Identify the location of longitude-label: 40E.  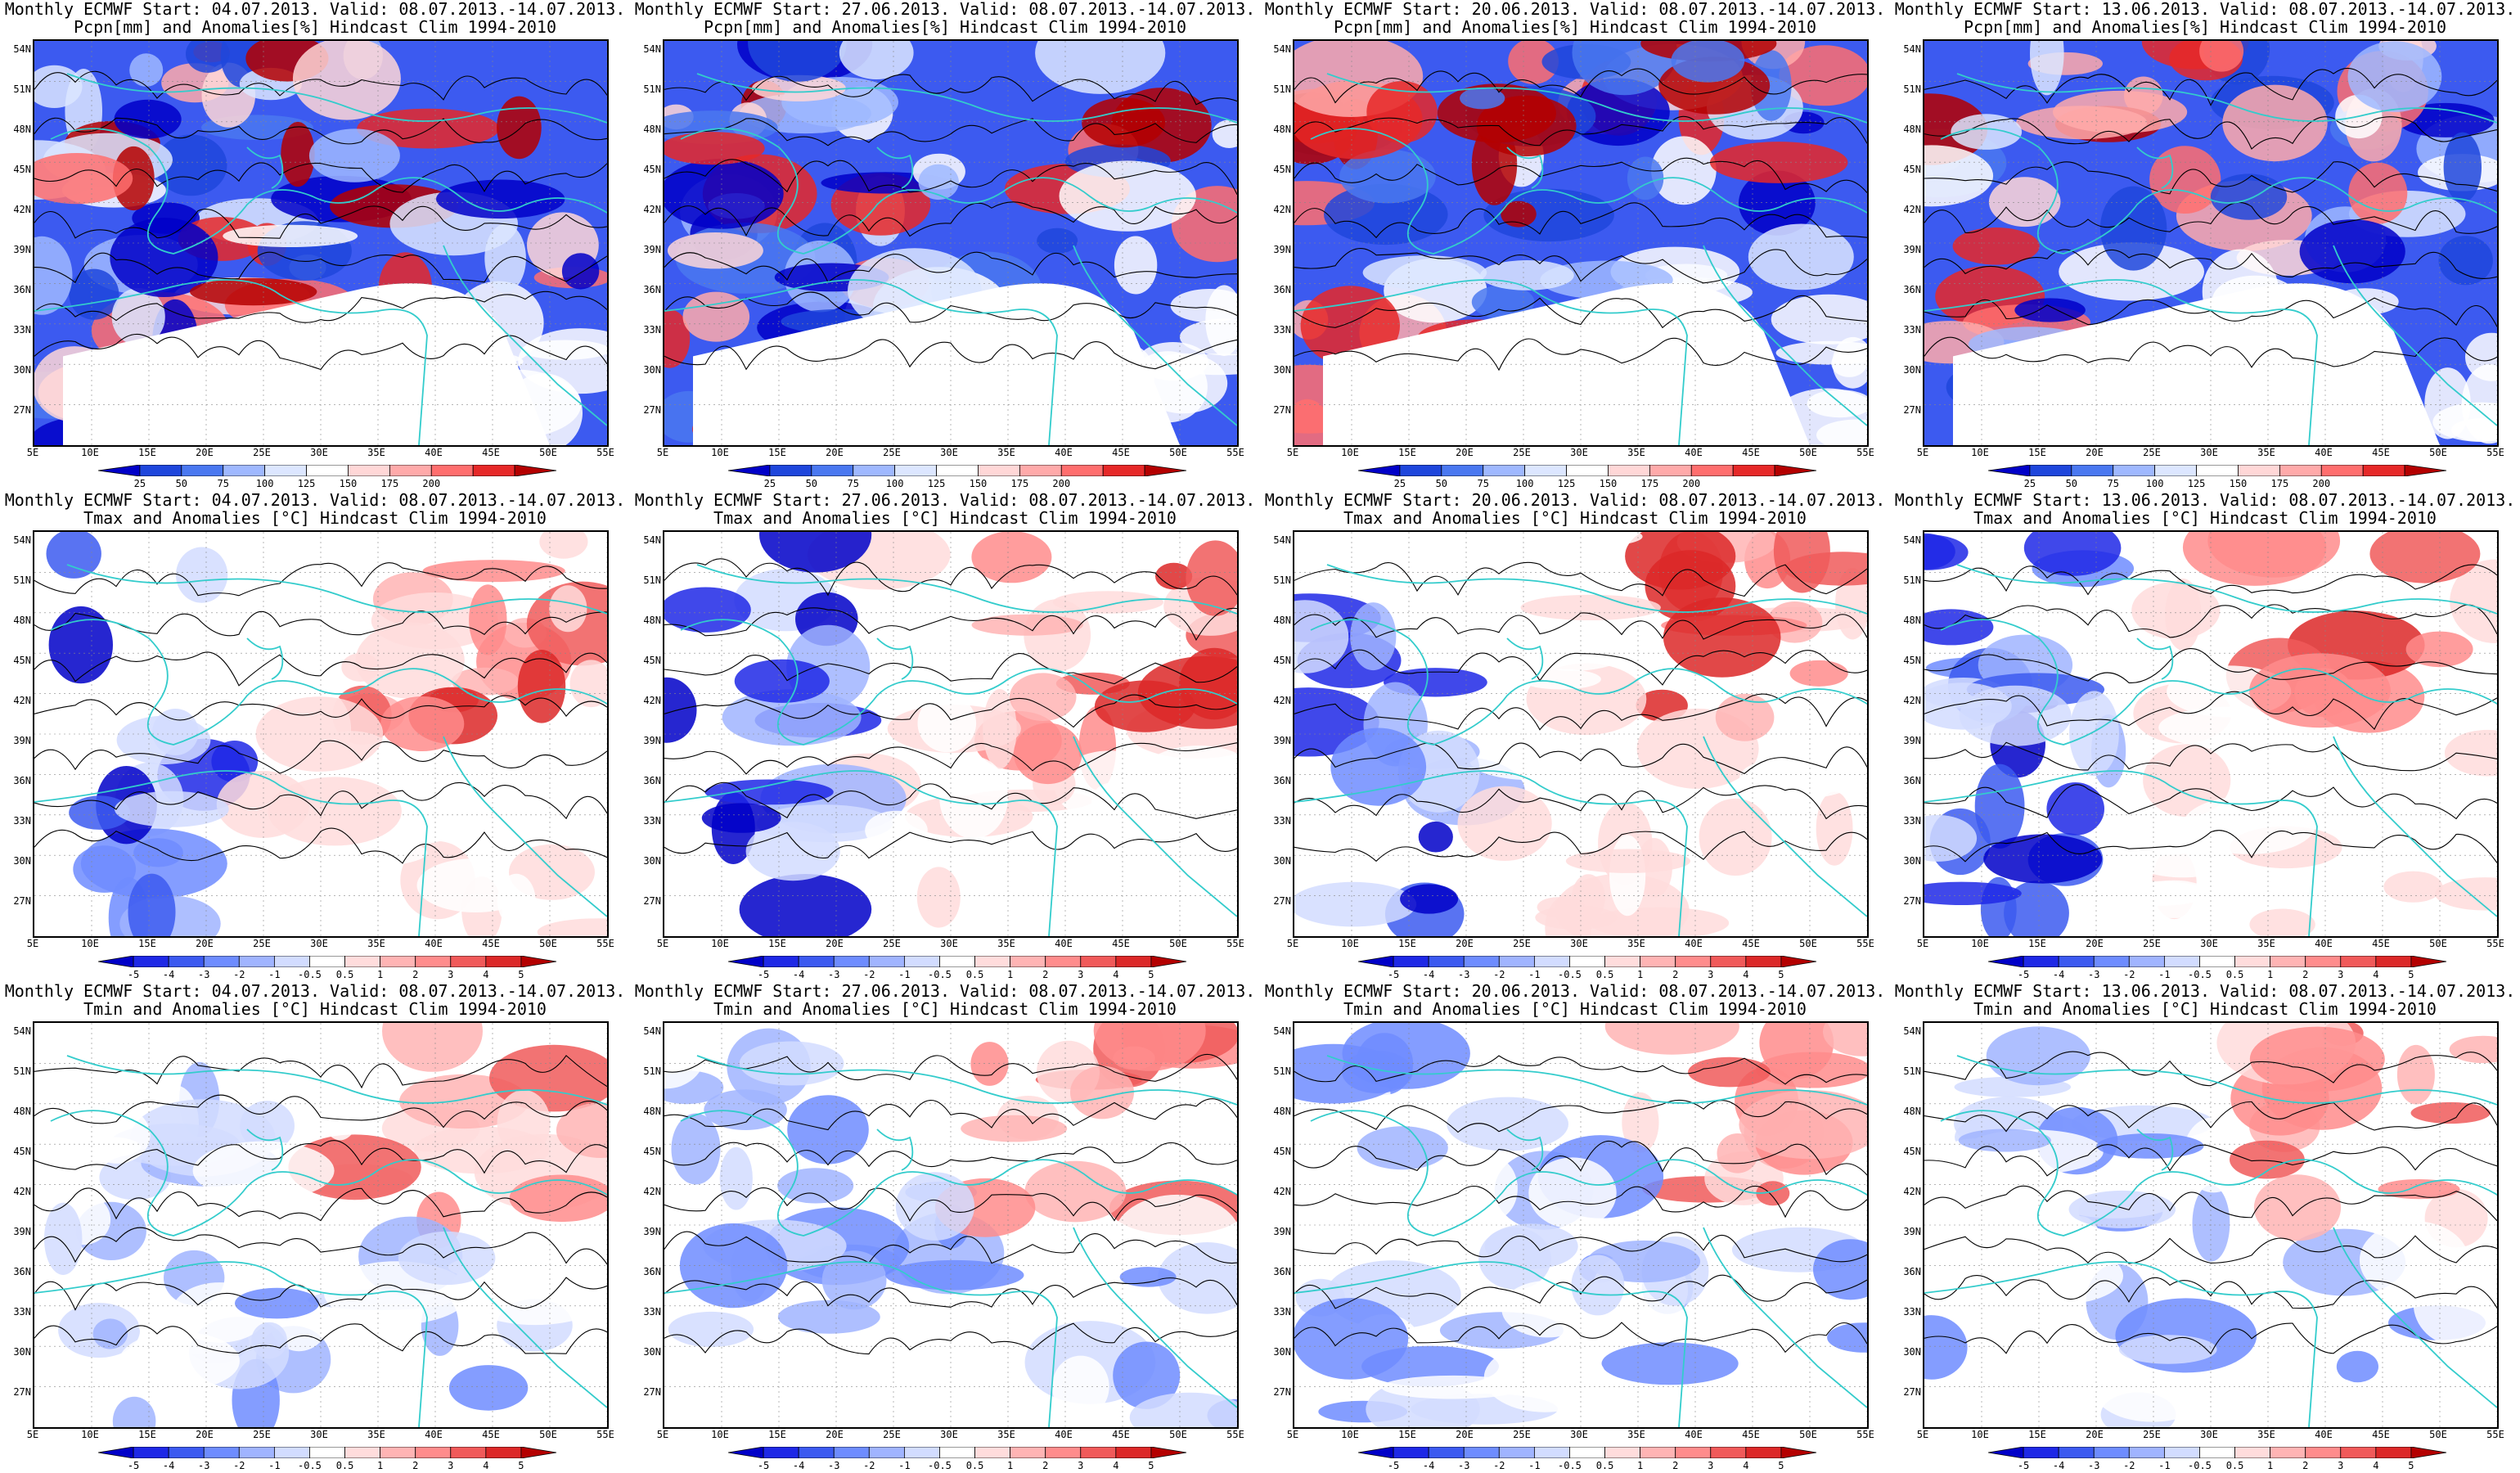
(1694, 943).